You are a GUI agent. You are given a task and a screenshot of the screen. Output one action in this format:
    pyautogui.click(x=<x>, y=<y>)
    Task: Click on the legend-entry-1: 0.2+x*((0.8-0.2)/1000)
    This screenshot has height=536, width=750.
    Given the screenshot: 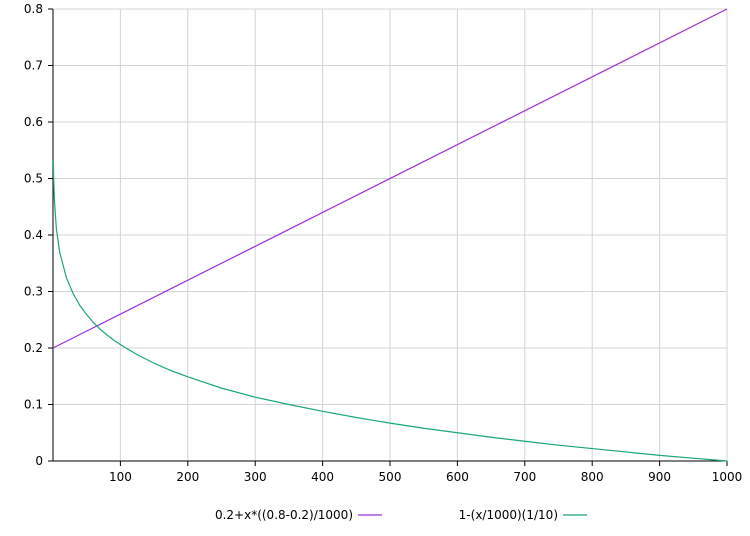 What is the action you would take?
    pyautogui.click(x=298, y=515)
    